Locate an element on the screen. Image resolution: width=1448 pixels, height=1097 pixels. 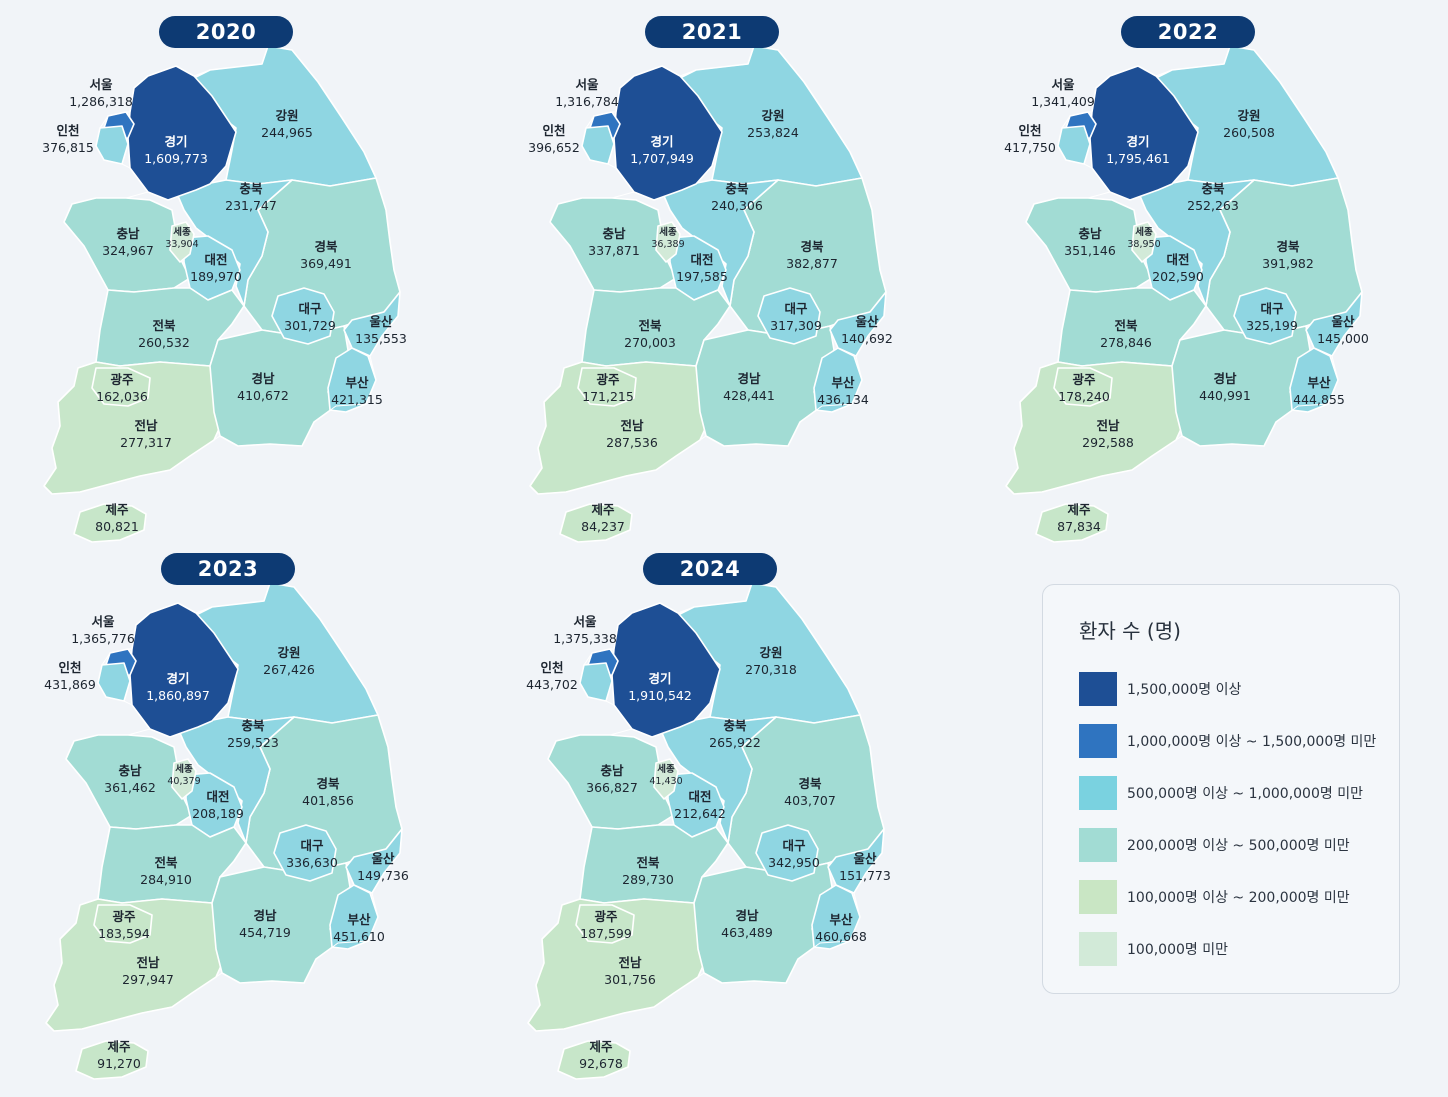
region-label-chungbuk: 충북 231,747 is located at coordinates (251, 197).